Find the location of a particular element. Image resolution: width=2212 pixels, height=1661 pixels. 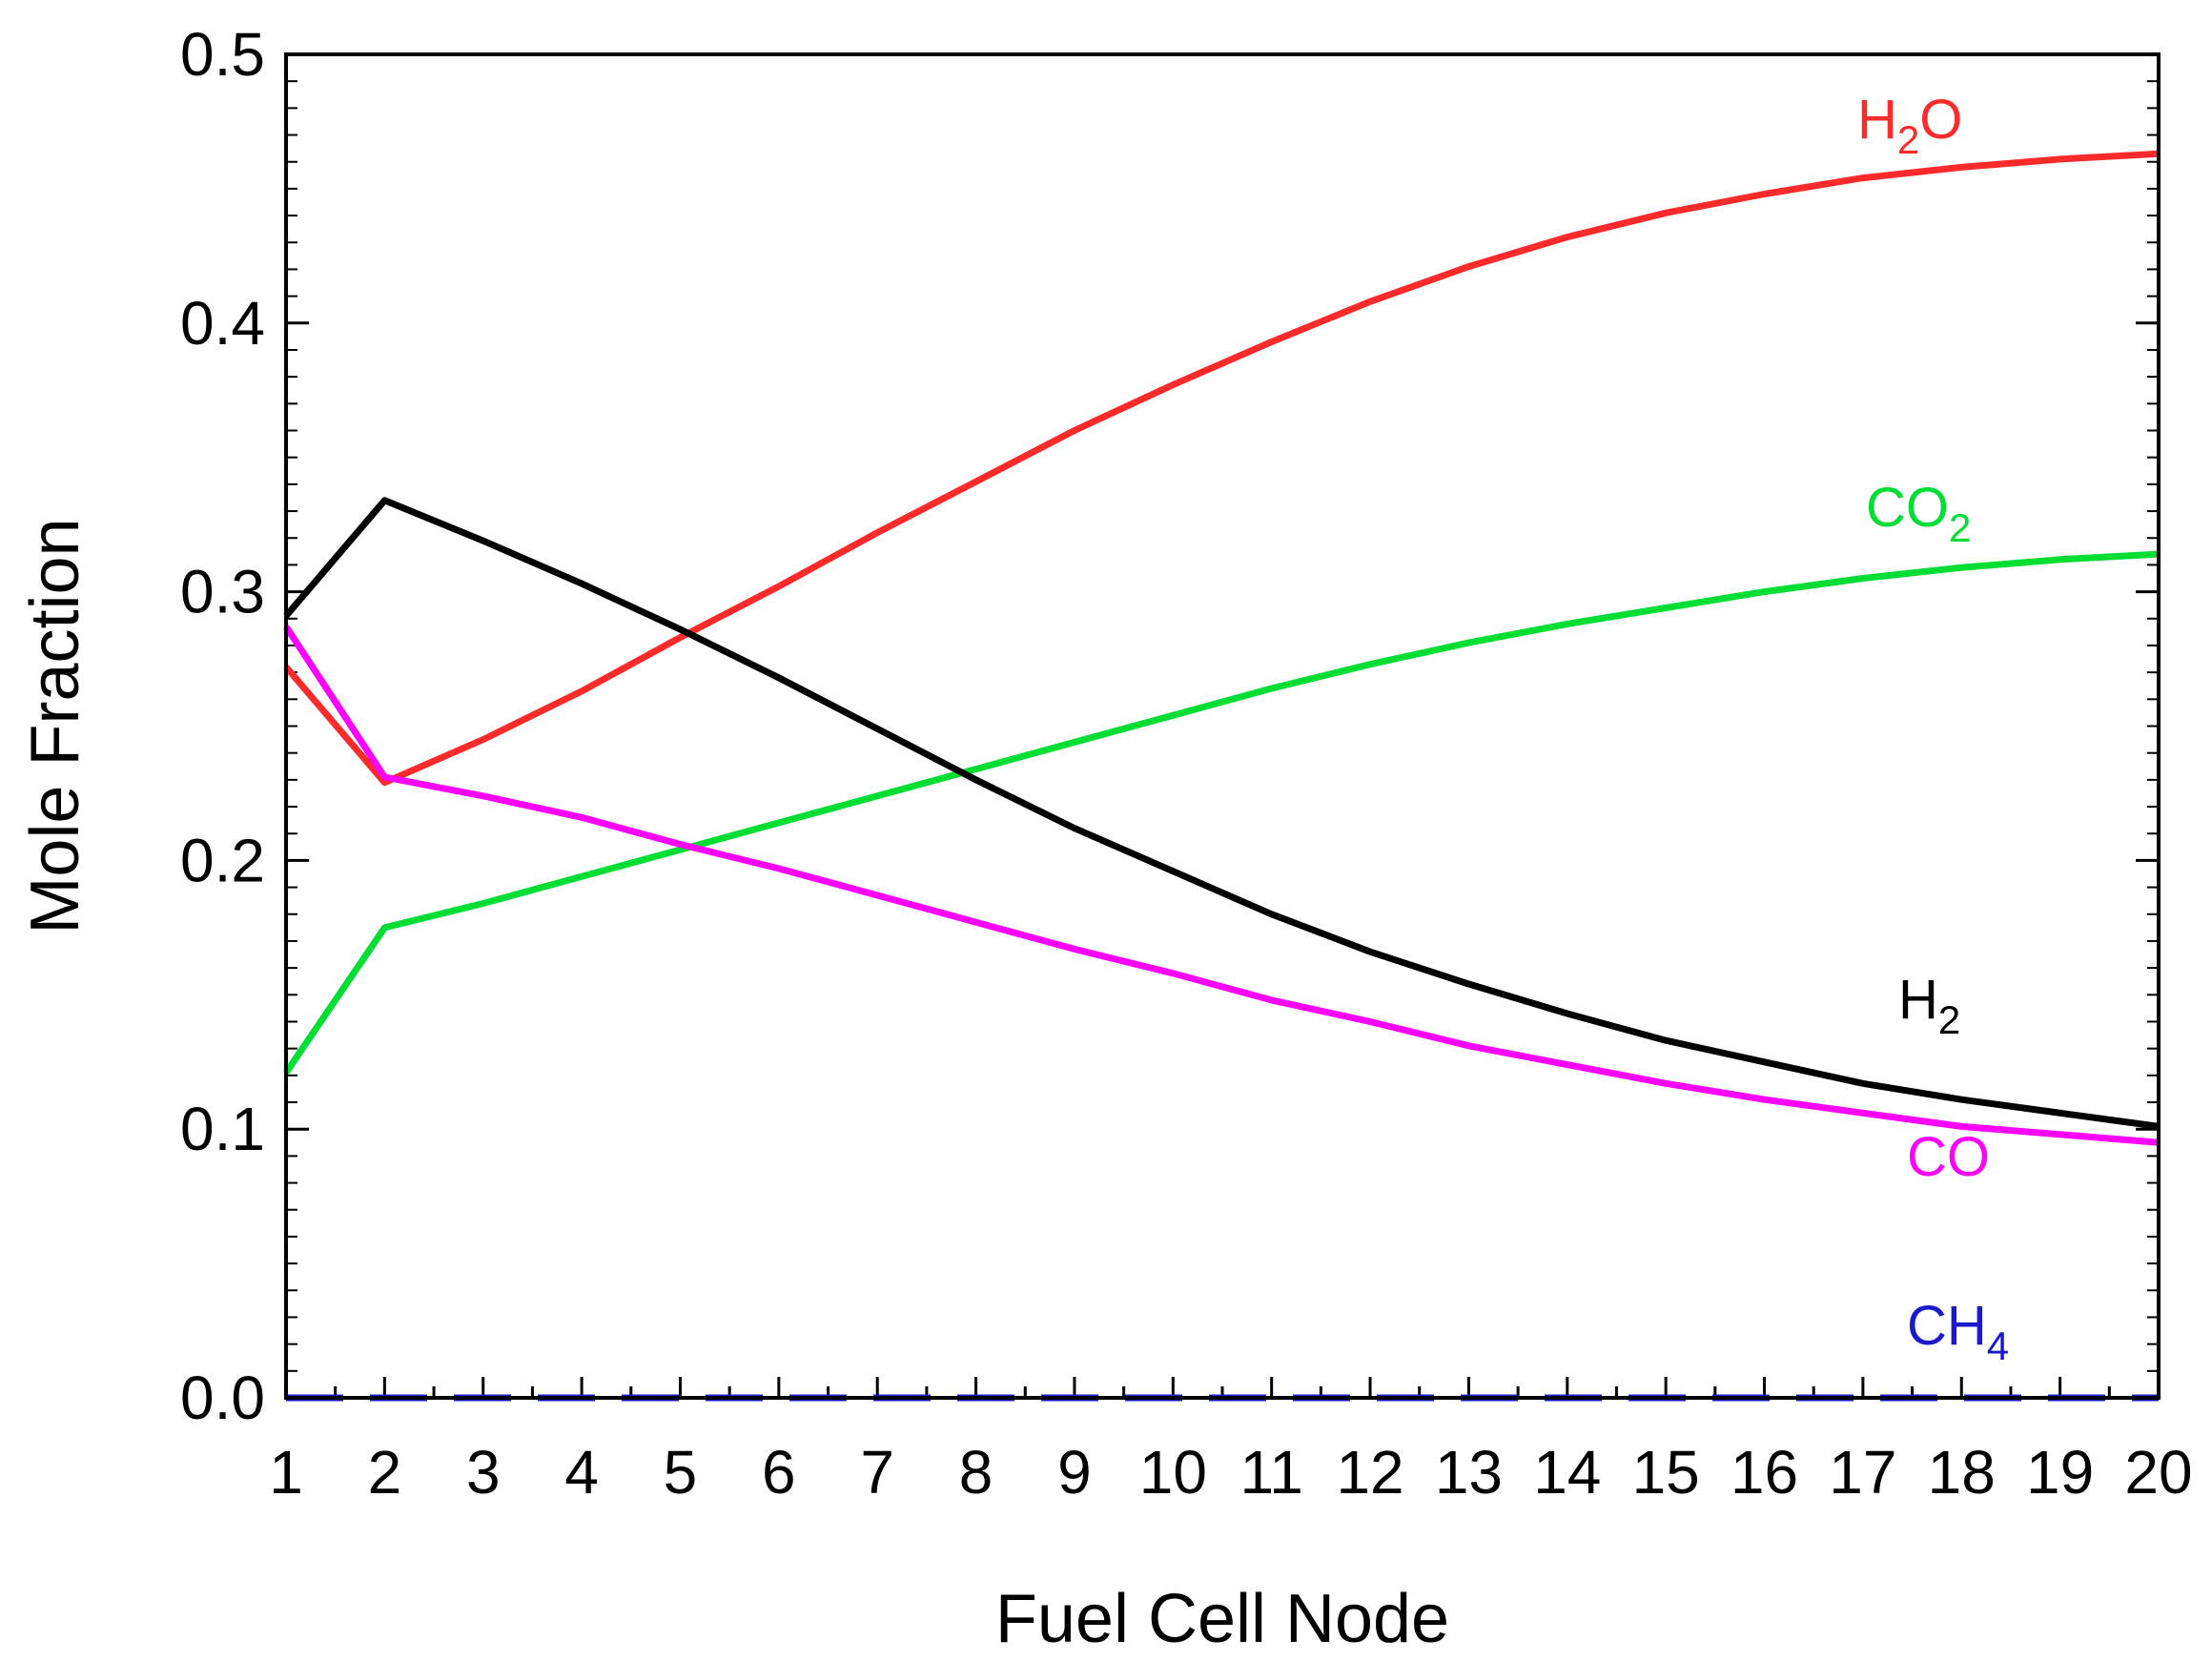

x-tick-label: 19 is located at coordinates (2060, 1473).